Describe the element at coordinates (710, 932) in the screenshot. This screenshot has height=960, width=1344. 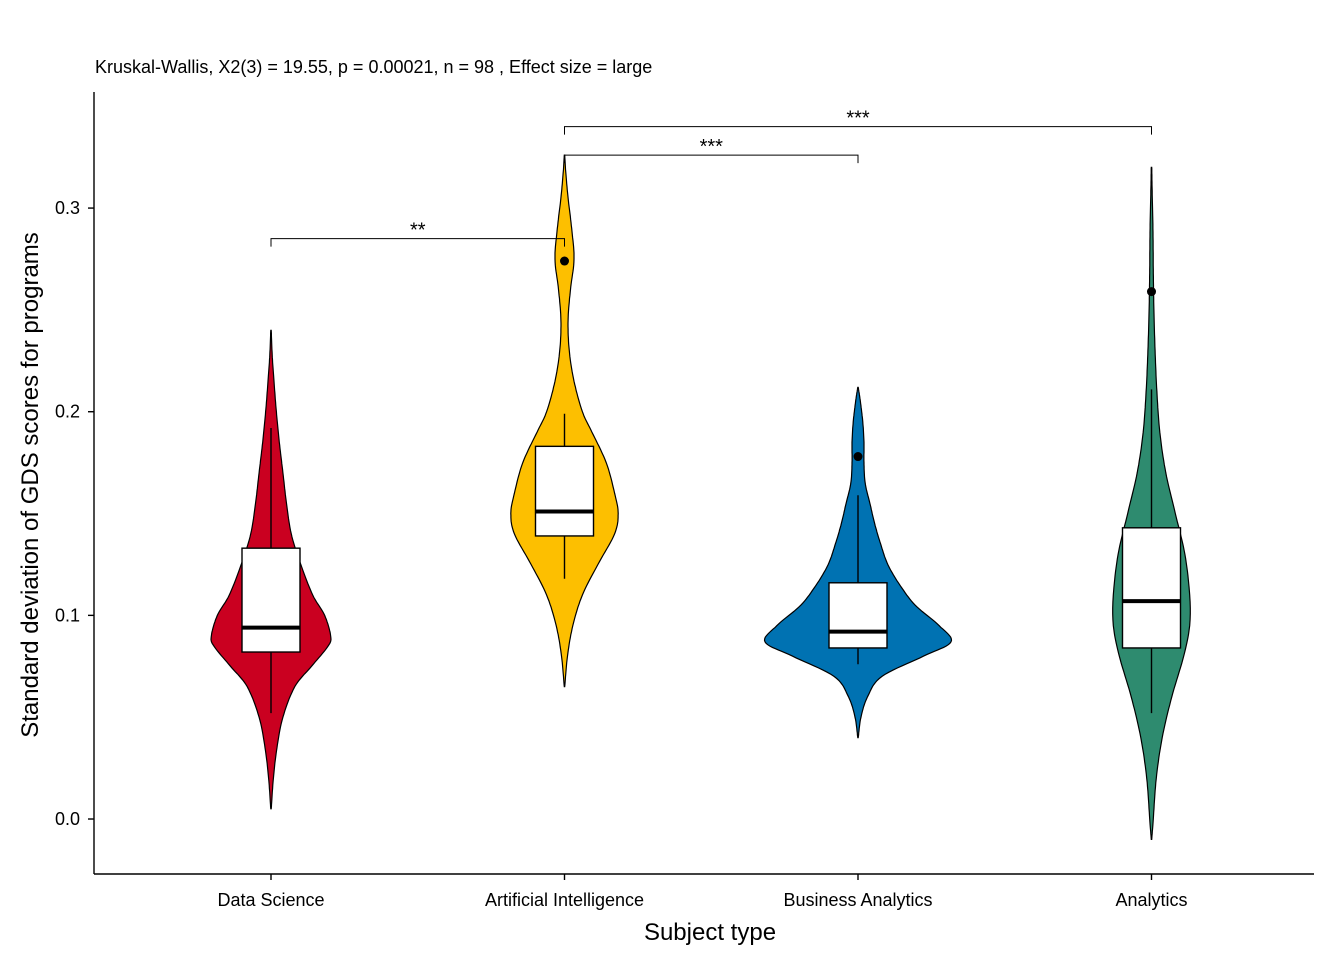
I see `x-axis-title: Subject type` at that location.